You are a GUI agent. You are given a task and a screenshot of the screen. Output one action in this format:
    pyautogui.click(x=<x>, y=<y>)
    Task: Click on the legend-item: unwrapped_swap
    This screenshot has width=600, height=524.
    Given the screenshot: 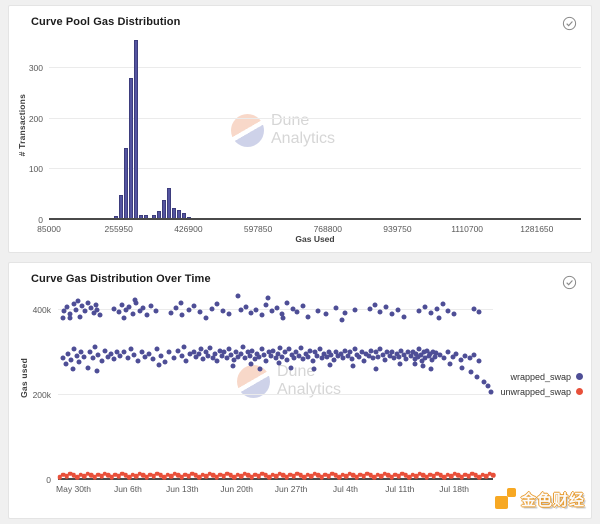 What is the action you would take?
    pyautogui.click(x=541, y=391)
    